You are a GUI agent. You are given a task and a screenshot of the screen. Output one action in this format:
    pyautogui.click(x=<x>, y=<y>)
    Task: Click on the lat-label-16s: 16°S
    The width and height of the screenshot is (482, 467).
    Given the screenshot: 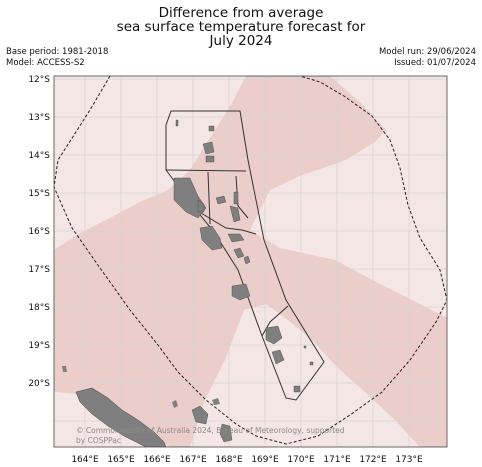 What is the action you would take?
    pyautogui.click(x=39, y=232)
    